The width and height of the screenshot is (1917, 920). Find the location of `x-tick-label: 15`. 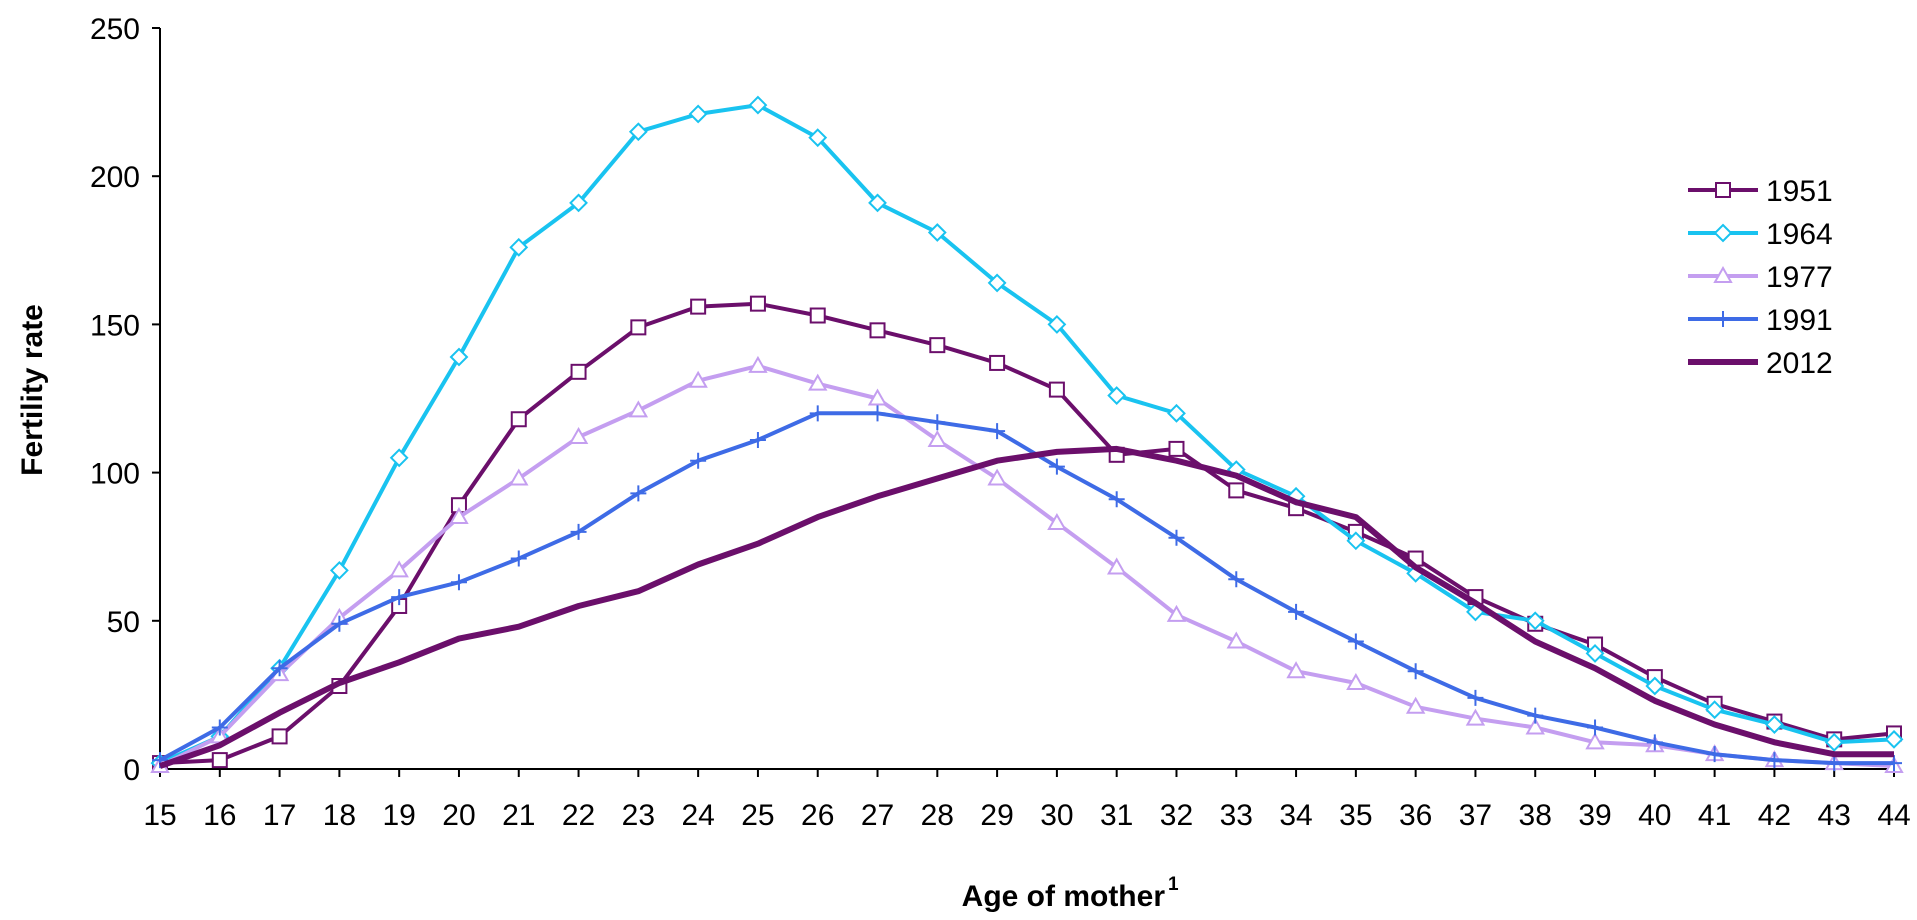

x-tick-label: 15 is located at coordinates (159, 815).